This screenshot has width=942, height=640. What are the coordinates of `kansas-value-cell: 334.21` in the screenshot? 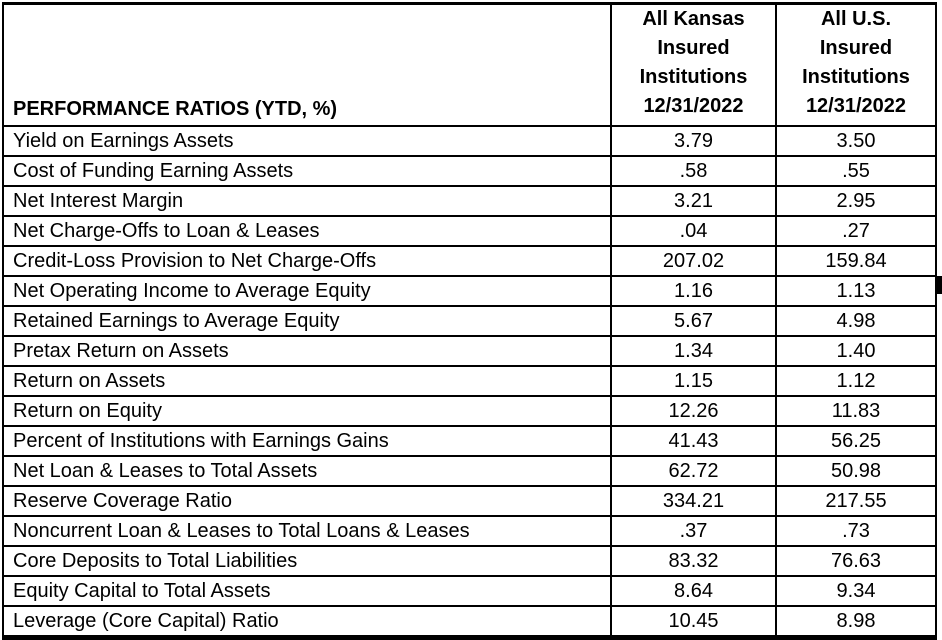 It's located at (693, 501).